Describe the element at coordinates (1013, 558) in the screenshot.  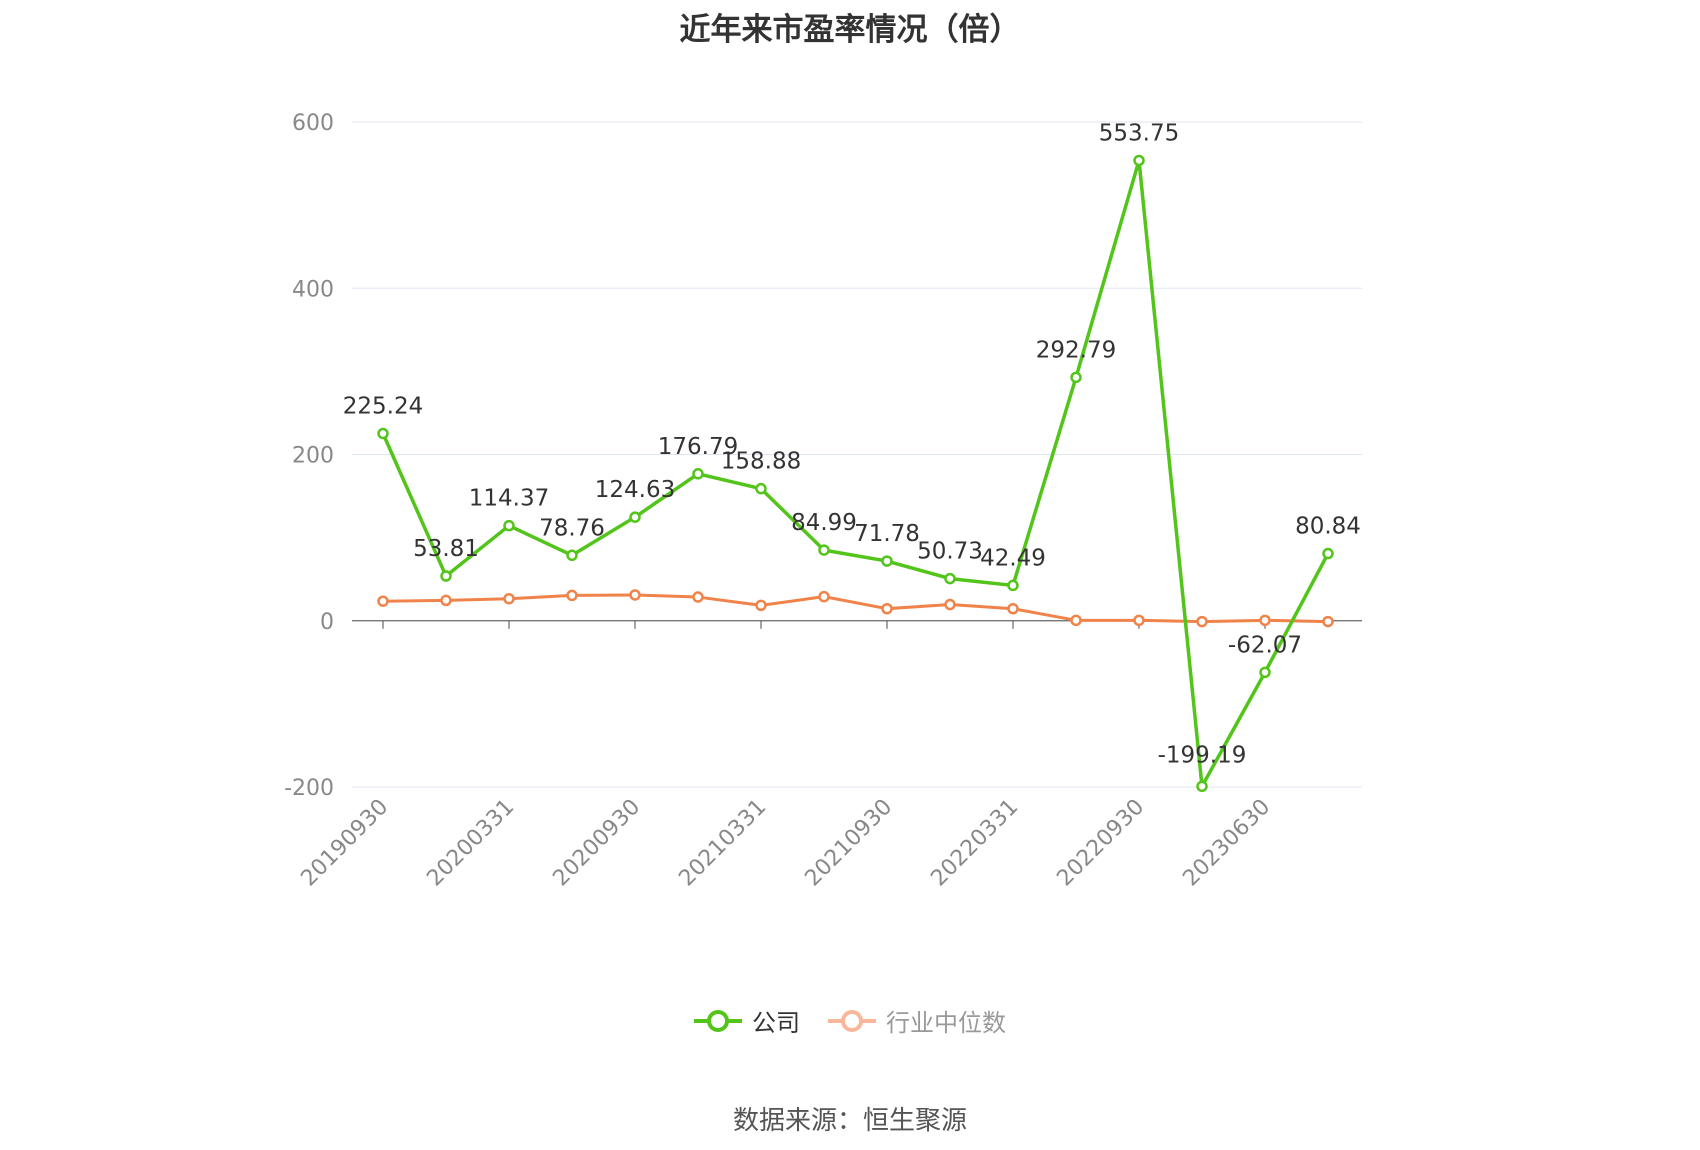
I see `data-label-company: 42.49` at that location.